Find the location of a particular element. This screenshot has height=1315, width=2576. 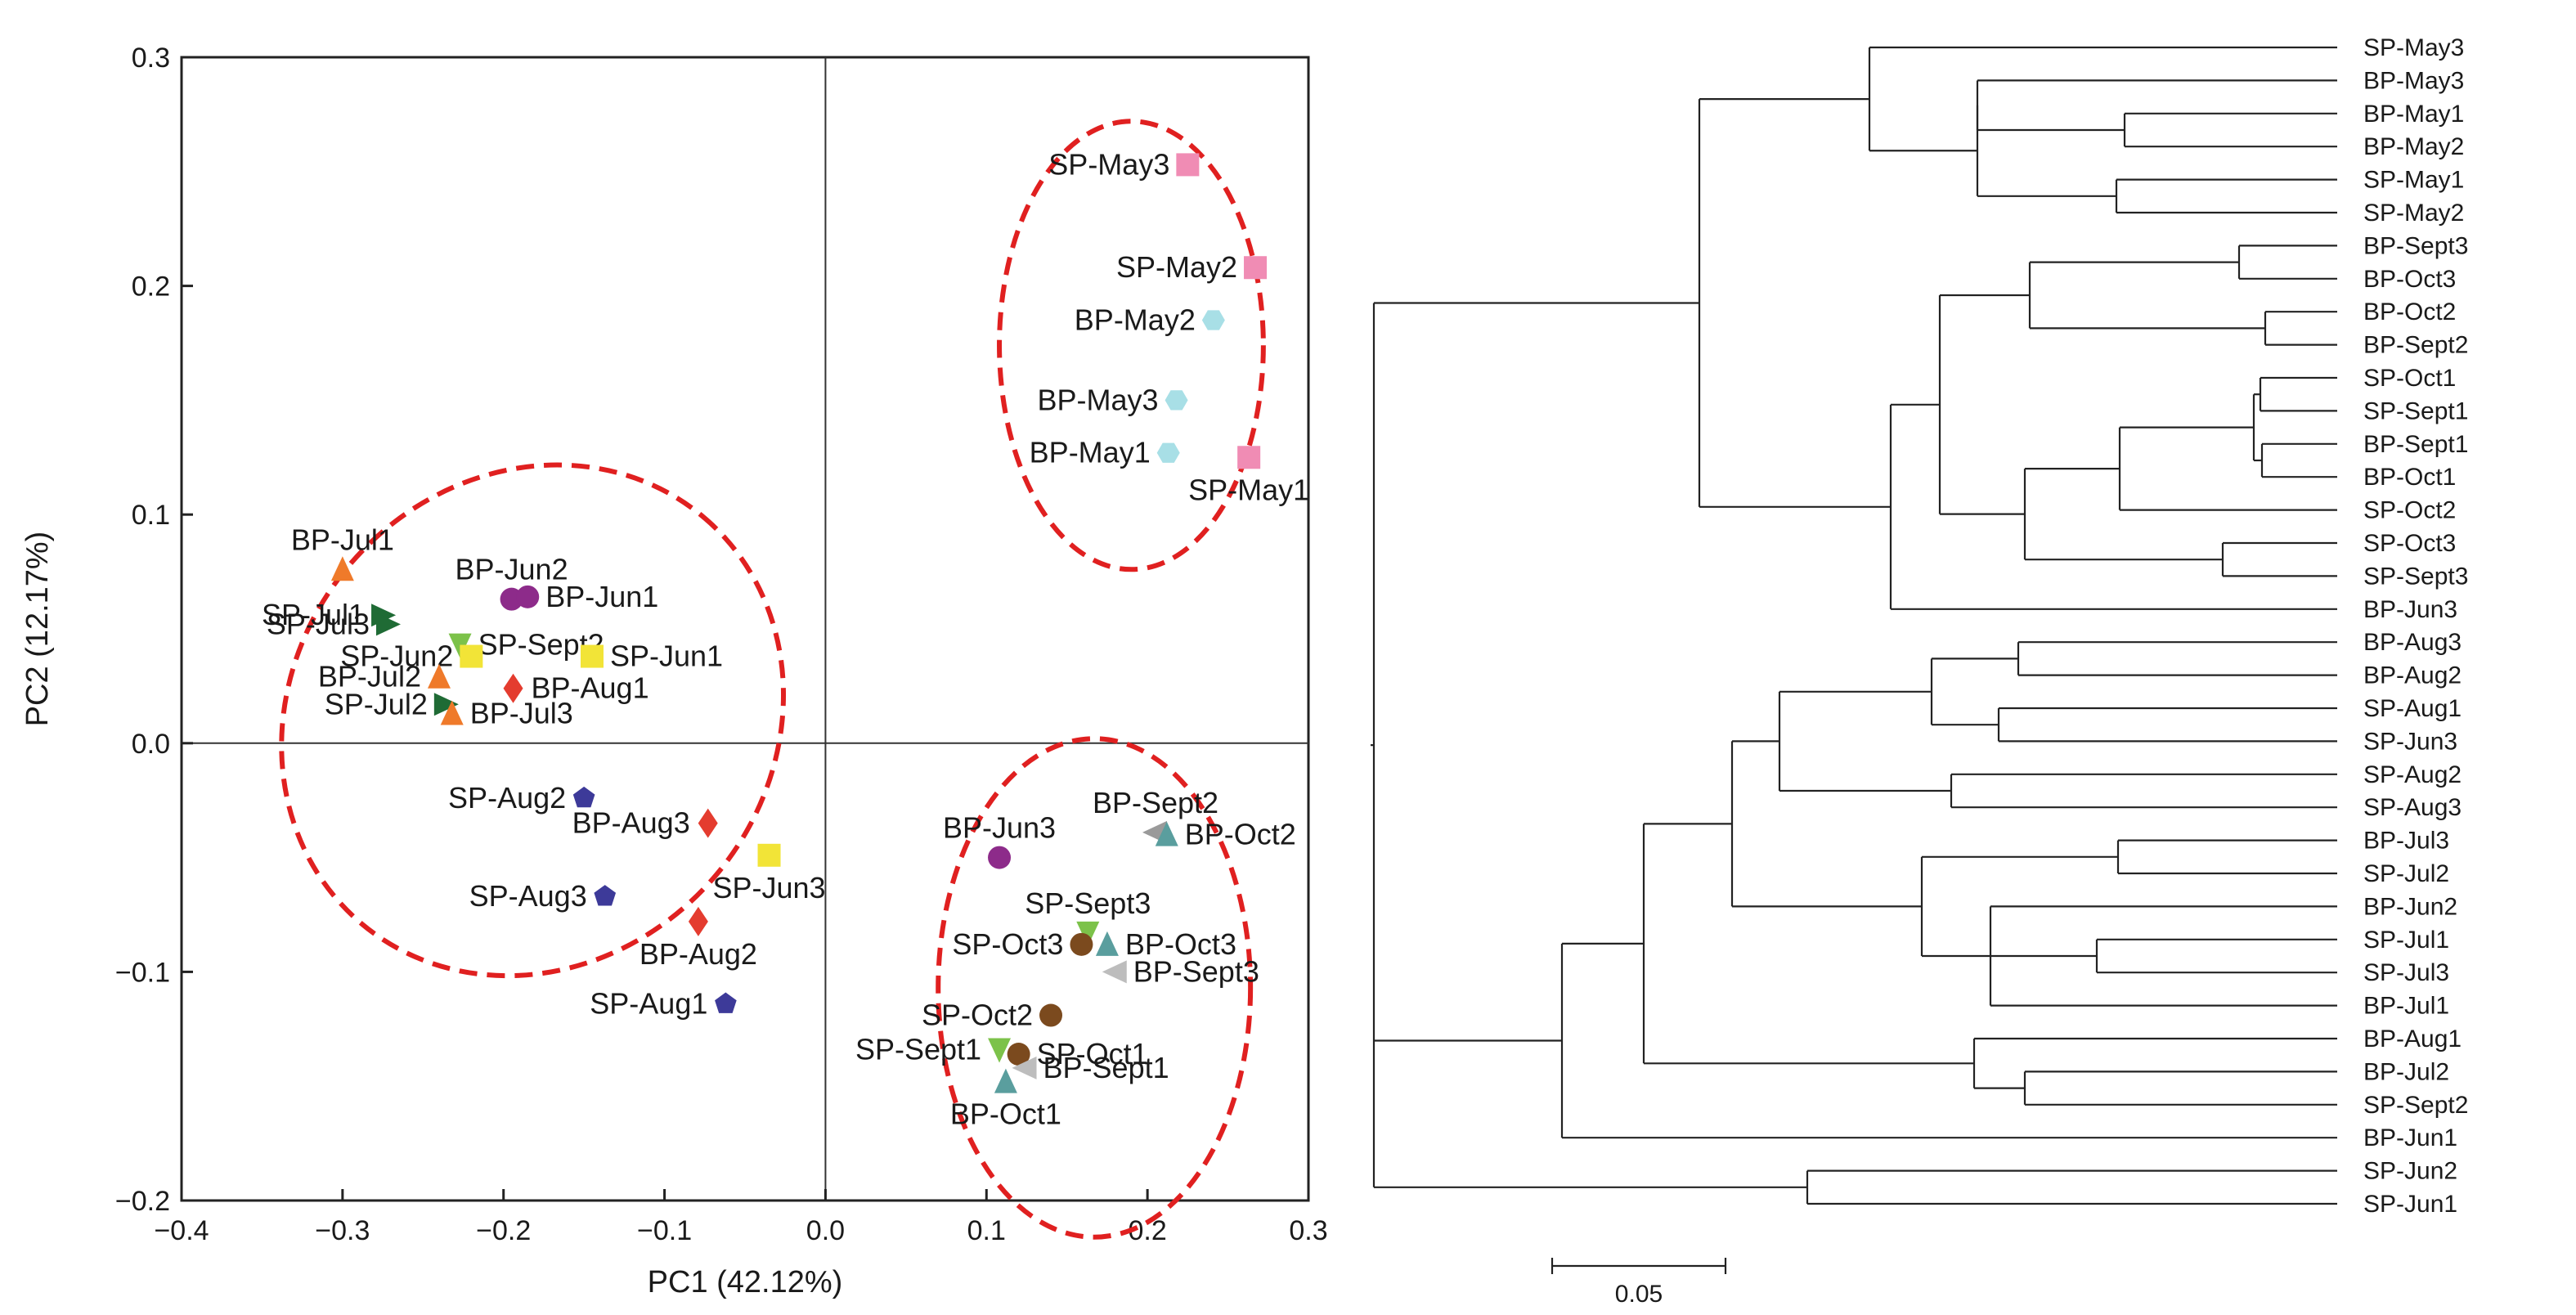

y-axis-title: PC2 (12.17%) is located at coordinates (37, 629).